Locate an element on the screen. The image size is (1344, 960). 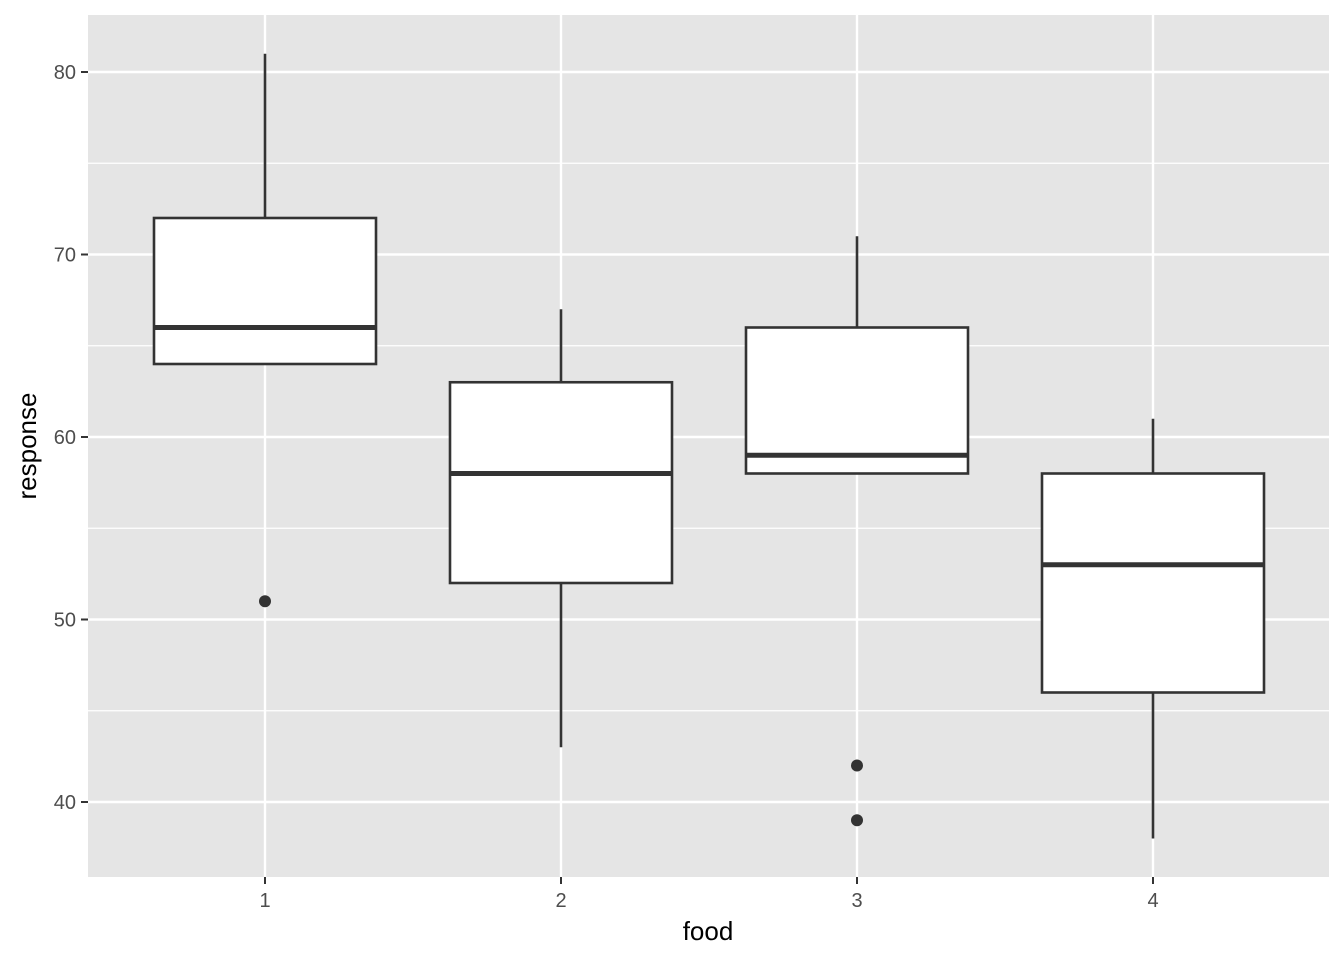
x-axis: 1 2 3 4 is located at coordinates (709, 894).